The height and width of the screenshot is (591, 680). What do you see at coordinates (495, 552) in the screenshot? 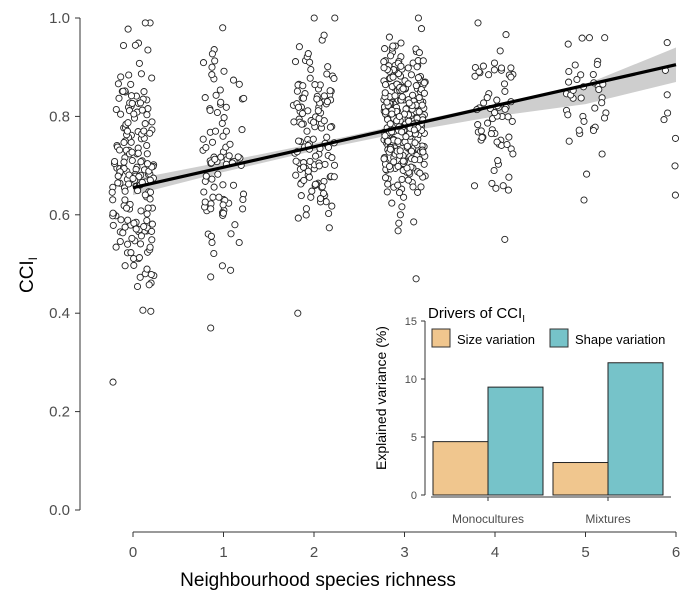
I see `x-tick-label: 4` at bounding box center [495, 552].